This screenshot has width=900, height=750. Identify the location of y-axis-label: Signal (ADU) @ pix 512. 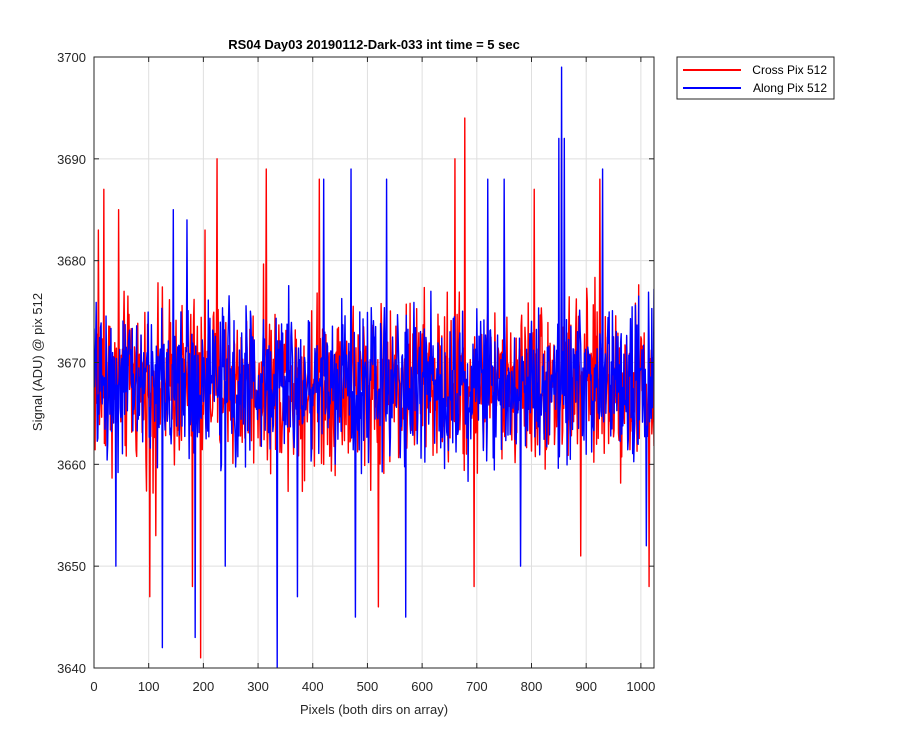
(37, 362).